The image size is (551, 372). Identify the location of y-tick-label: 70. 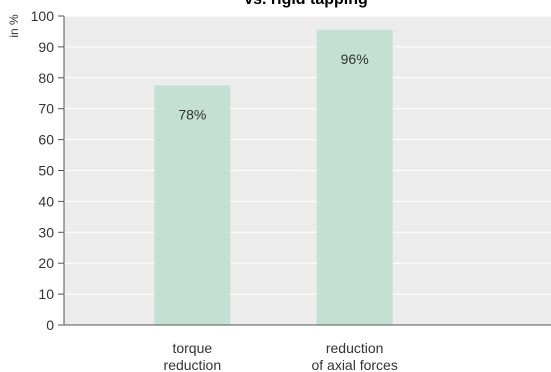
(46, 109).